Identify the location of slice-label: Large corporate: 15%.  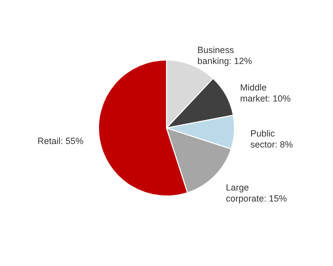
(256, 193).